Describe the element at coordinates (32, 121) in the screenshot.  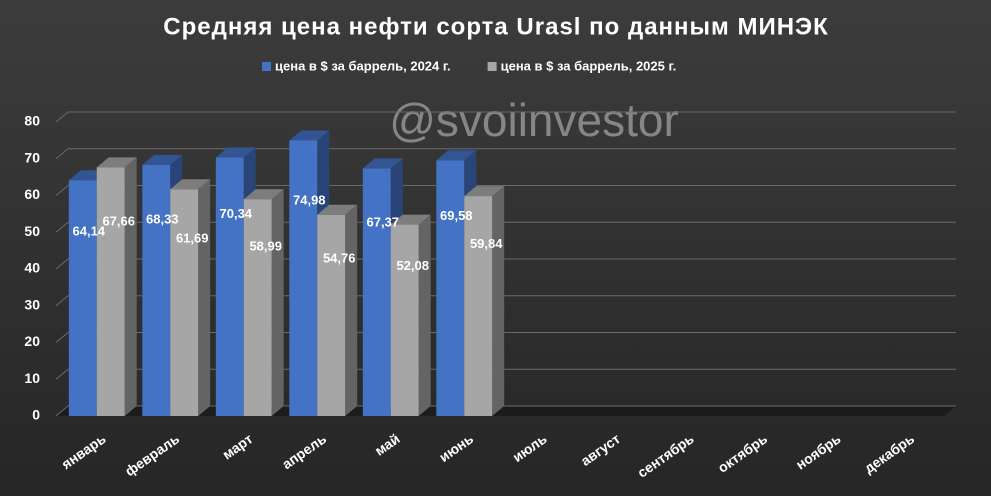
I see `y-tick-label: 80` at that location.